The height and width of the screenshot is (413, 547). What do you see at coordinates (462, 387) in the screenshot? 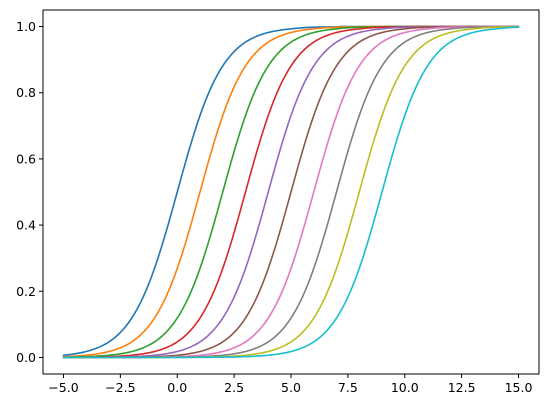
I see `x-tick-label: 12.5` at bounding box center [462, 387].